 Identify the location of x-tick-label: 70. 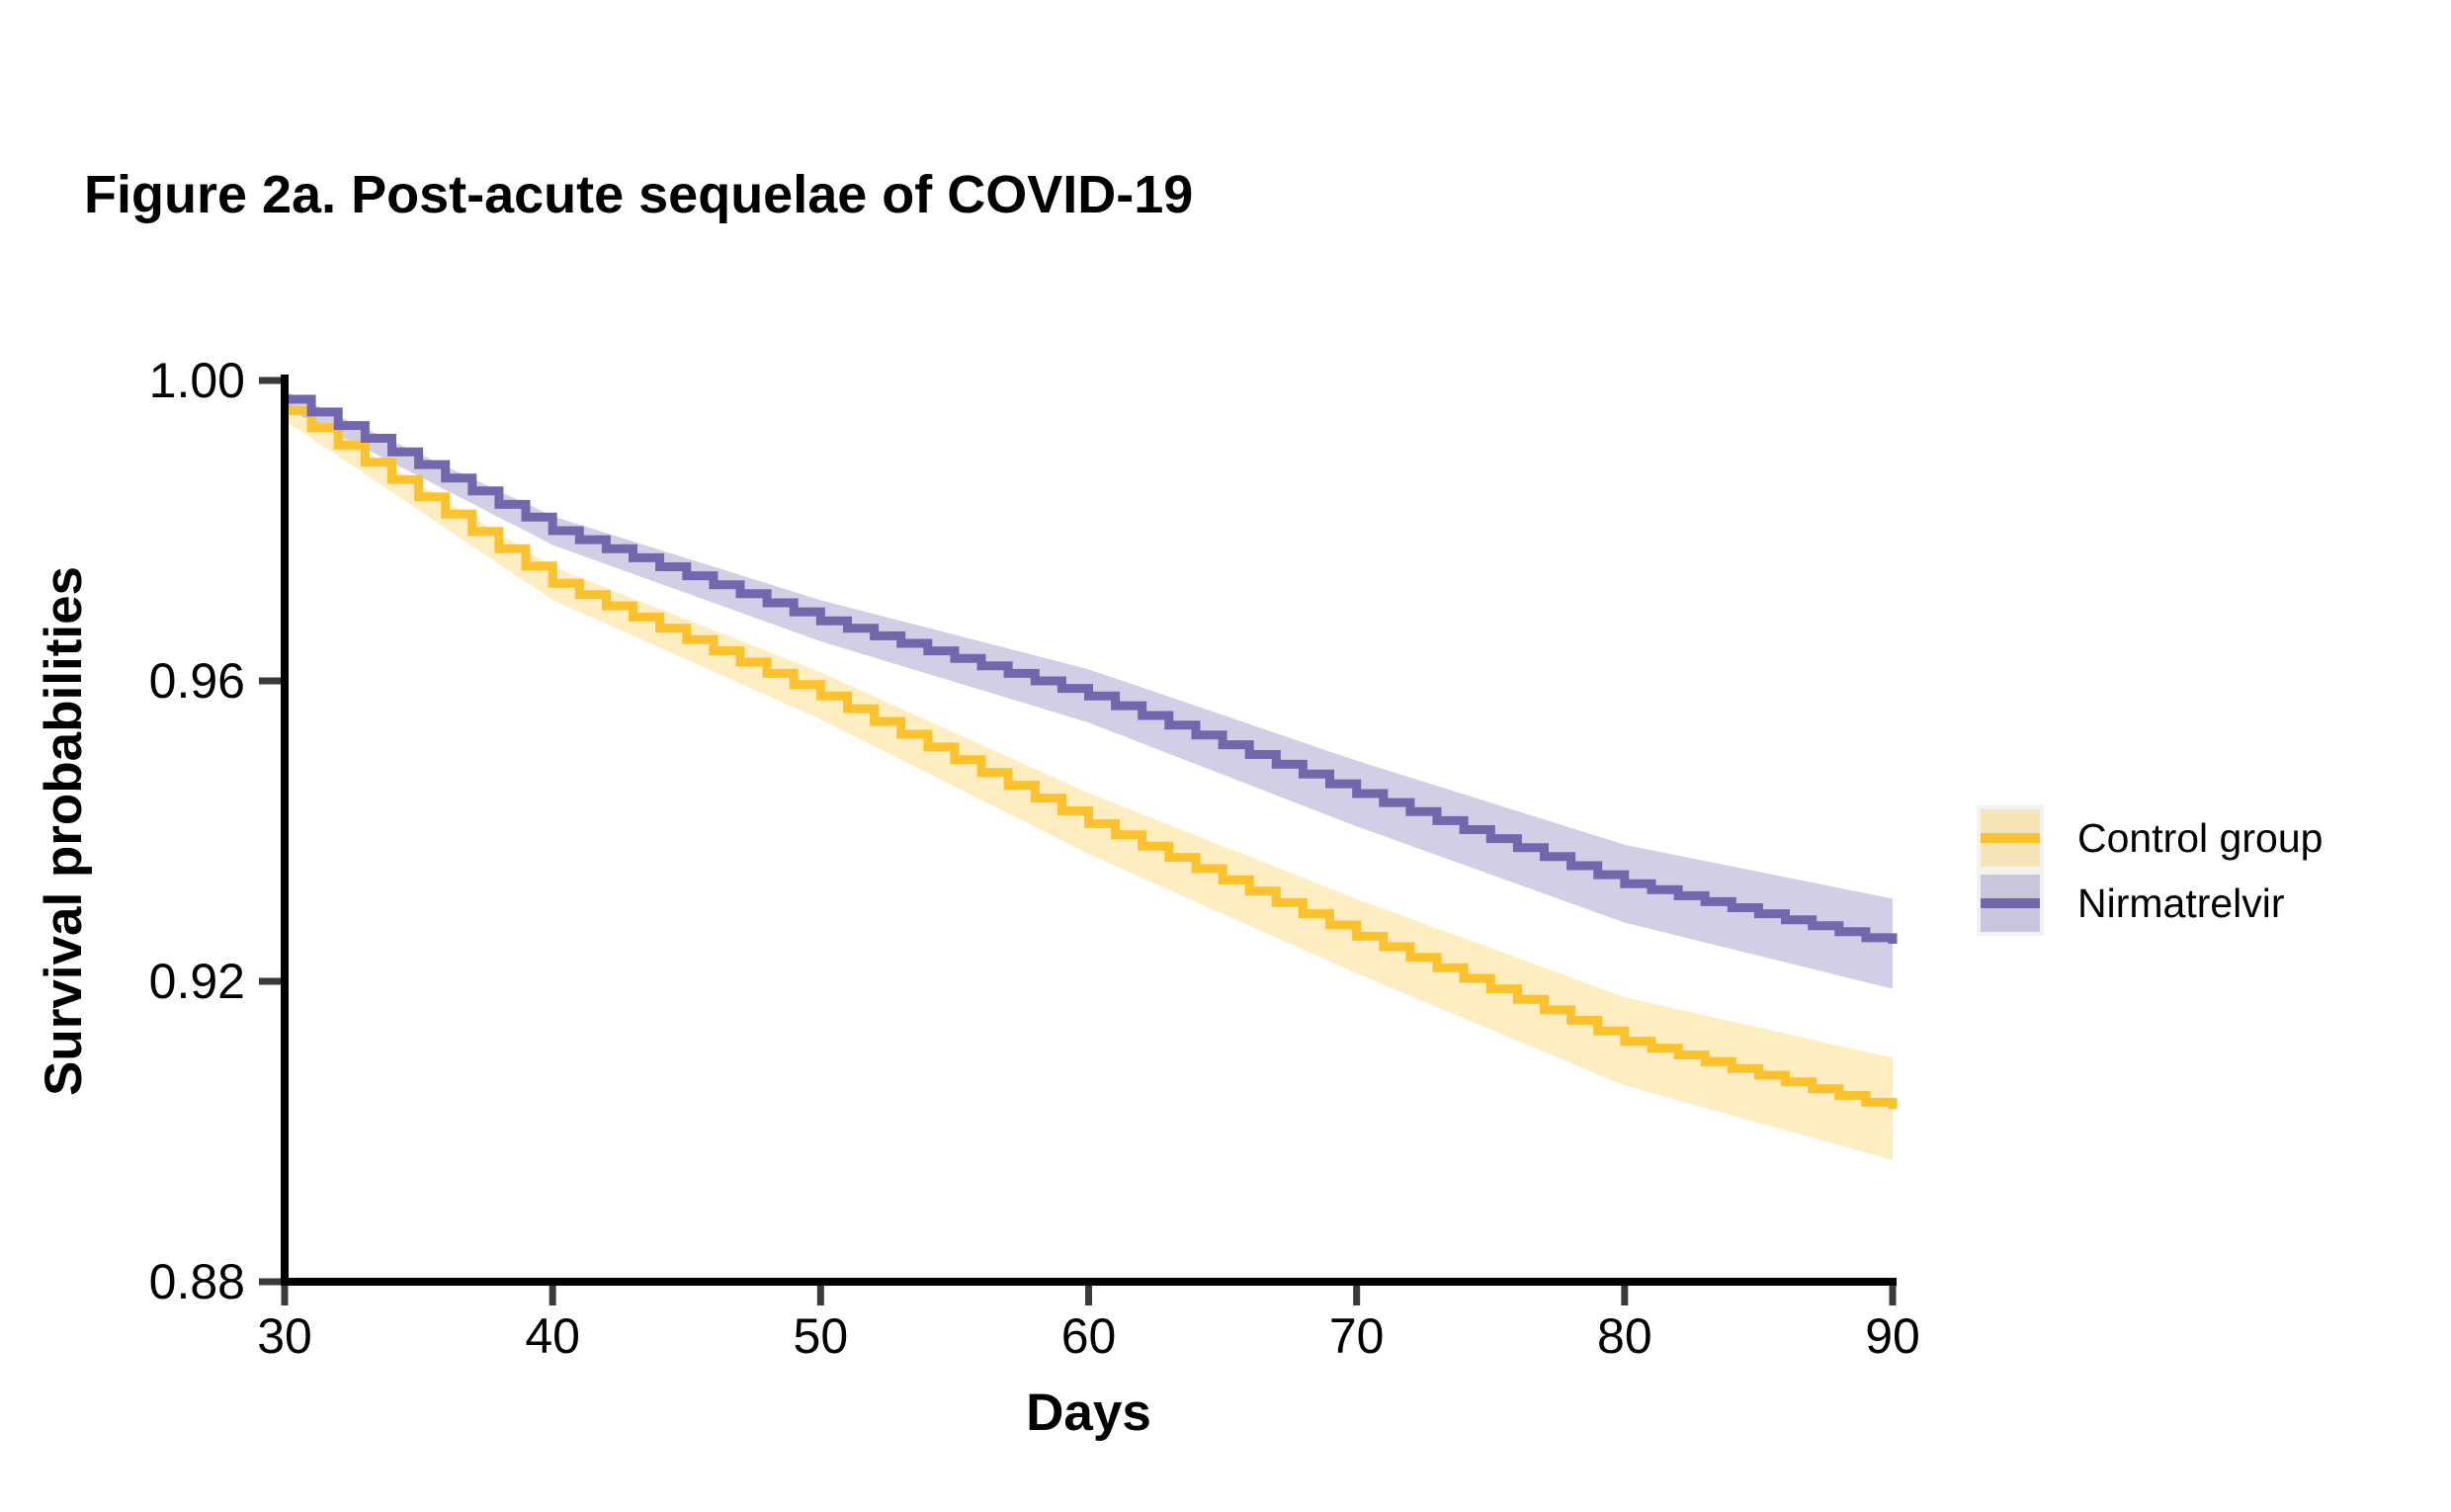
(1357, 1336).